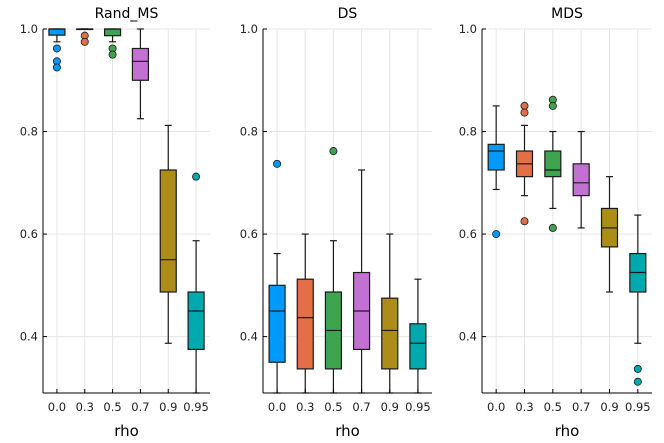  Describe the element at coordinates (348, 14) in the screenshot. I see `panel-title: DS` at that location.